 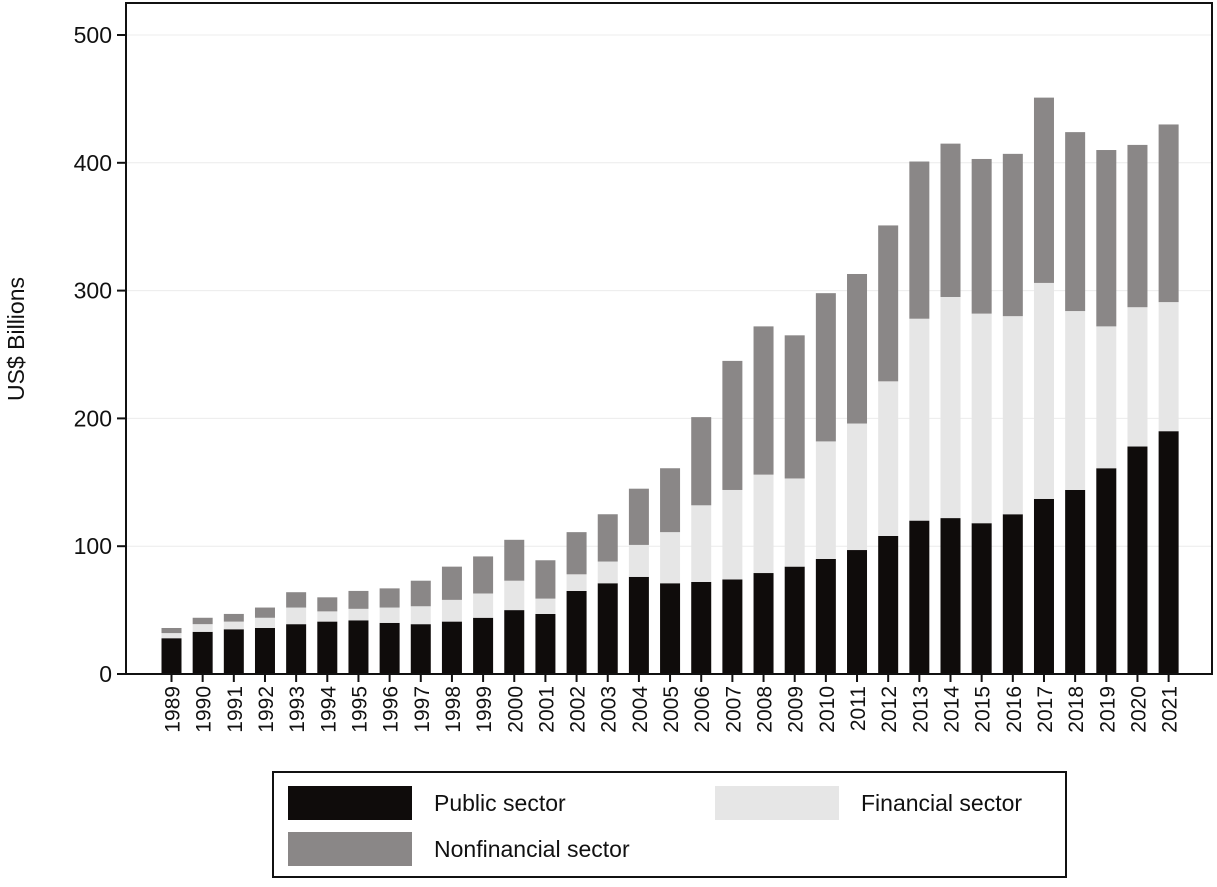 I want to click on bar-public-2012, so click(x=888, y=604).